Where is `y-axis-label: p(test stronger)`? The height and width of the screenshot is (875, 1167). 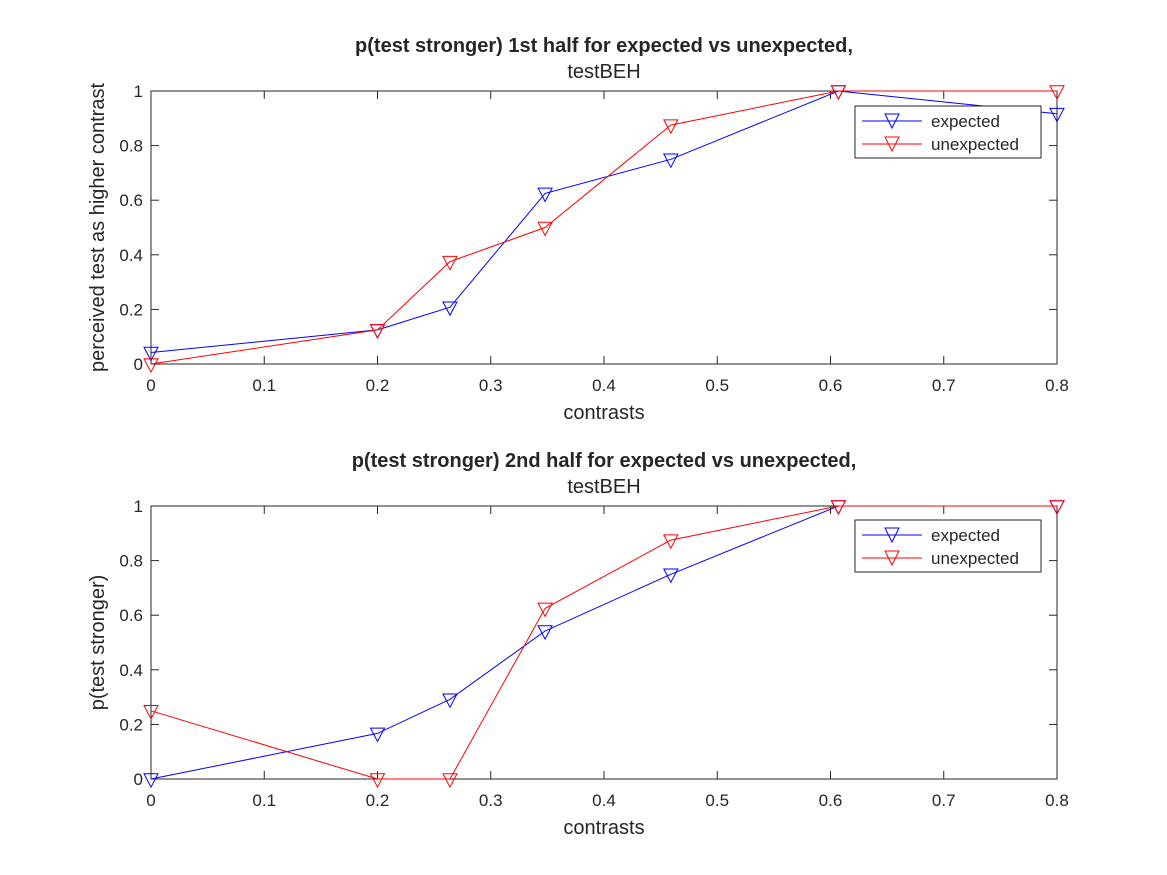 y-axis-label: p(test stronger) is located at coordinates (98, 643).